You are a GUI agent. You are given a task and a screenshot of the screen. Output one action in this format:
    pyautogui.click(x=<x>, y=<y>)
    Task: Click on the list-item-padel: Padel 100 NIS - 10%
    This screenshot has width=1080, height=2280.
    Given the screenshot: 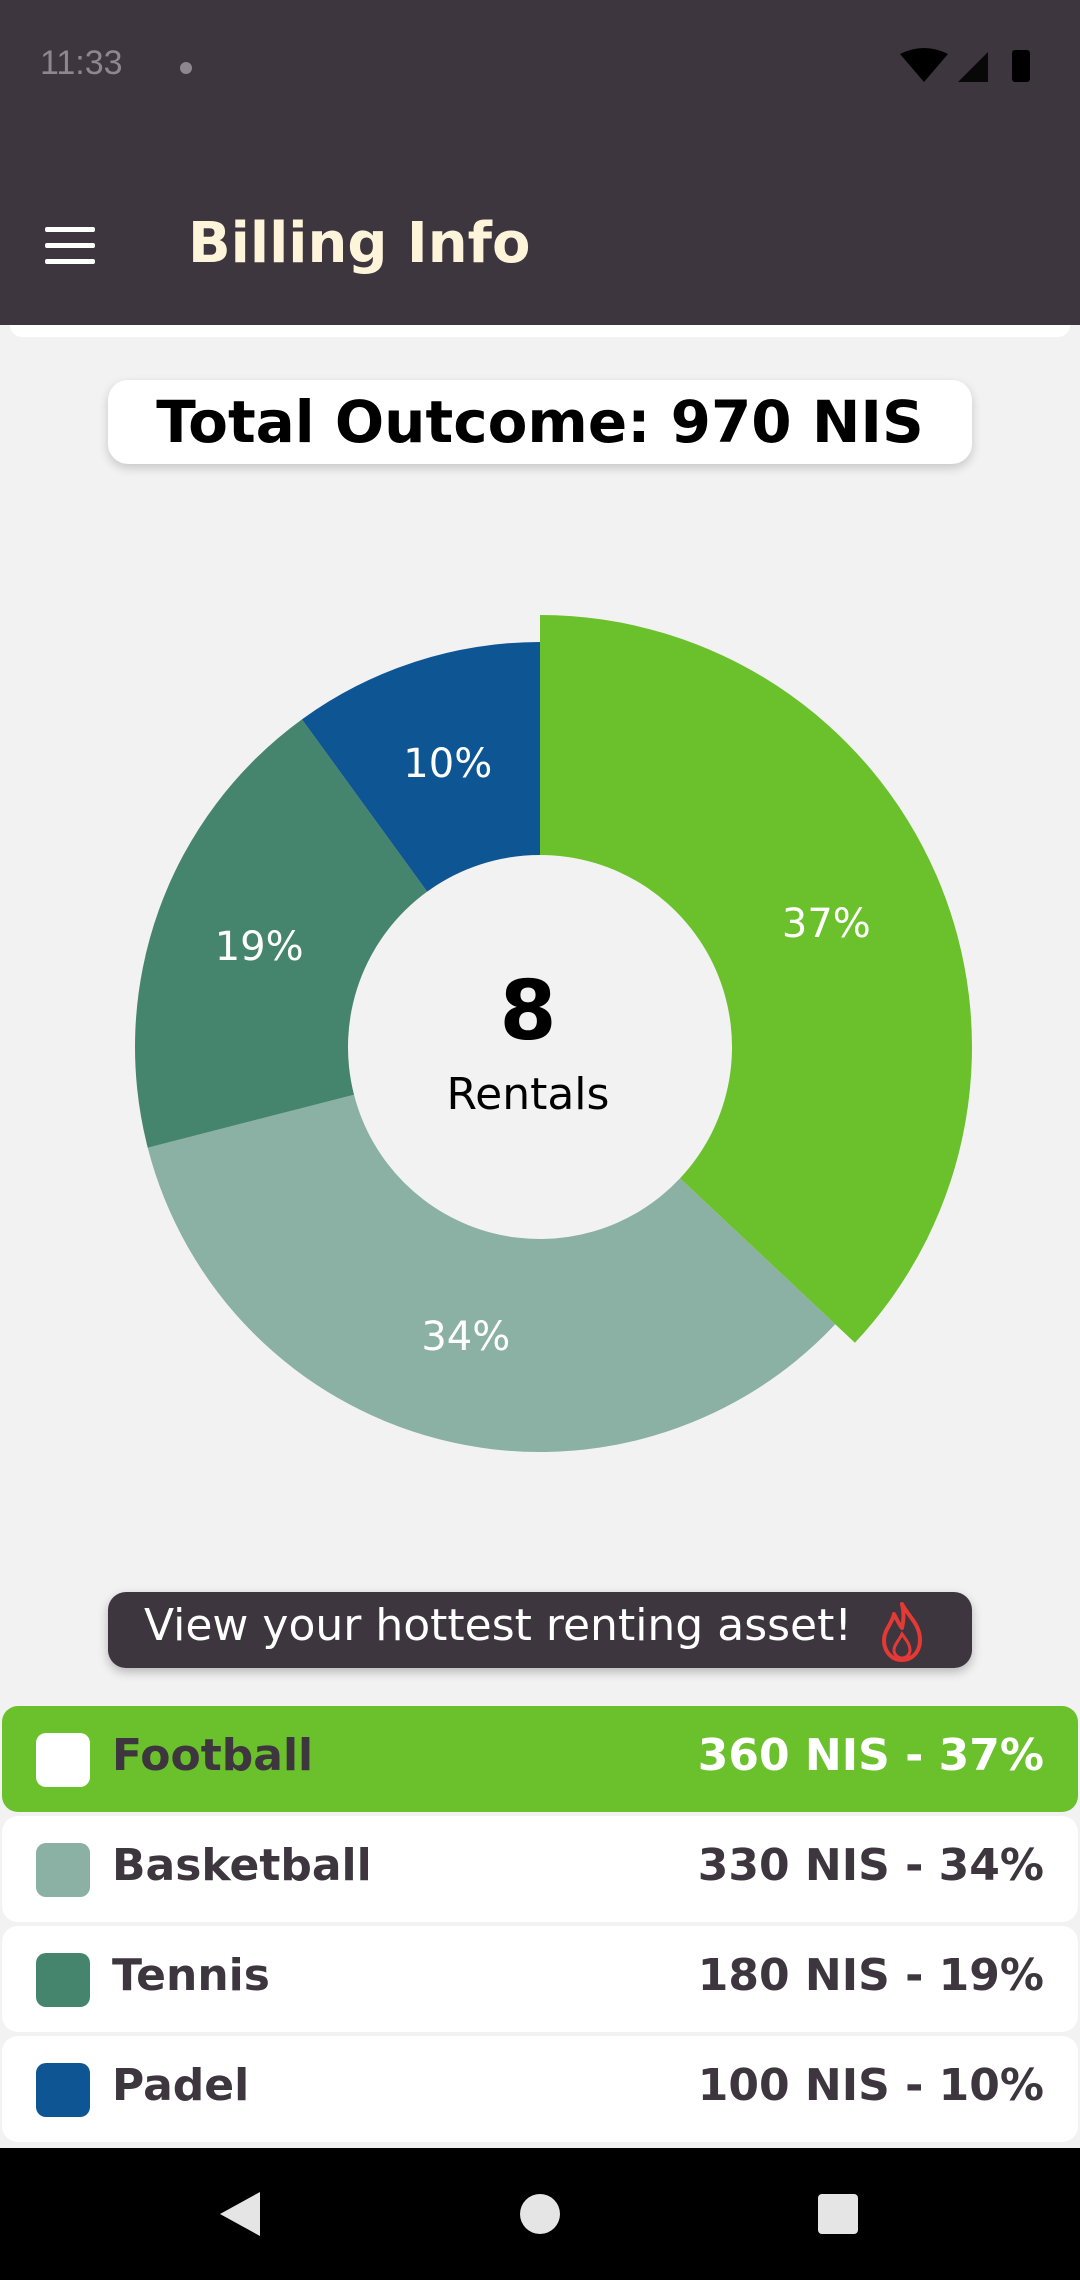 What is the action you would take?
    pyautogui.click(x=540, y=2089)
    